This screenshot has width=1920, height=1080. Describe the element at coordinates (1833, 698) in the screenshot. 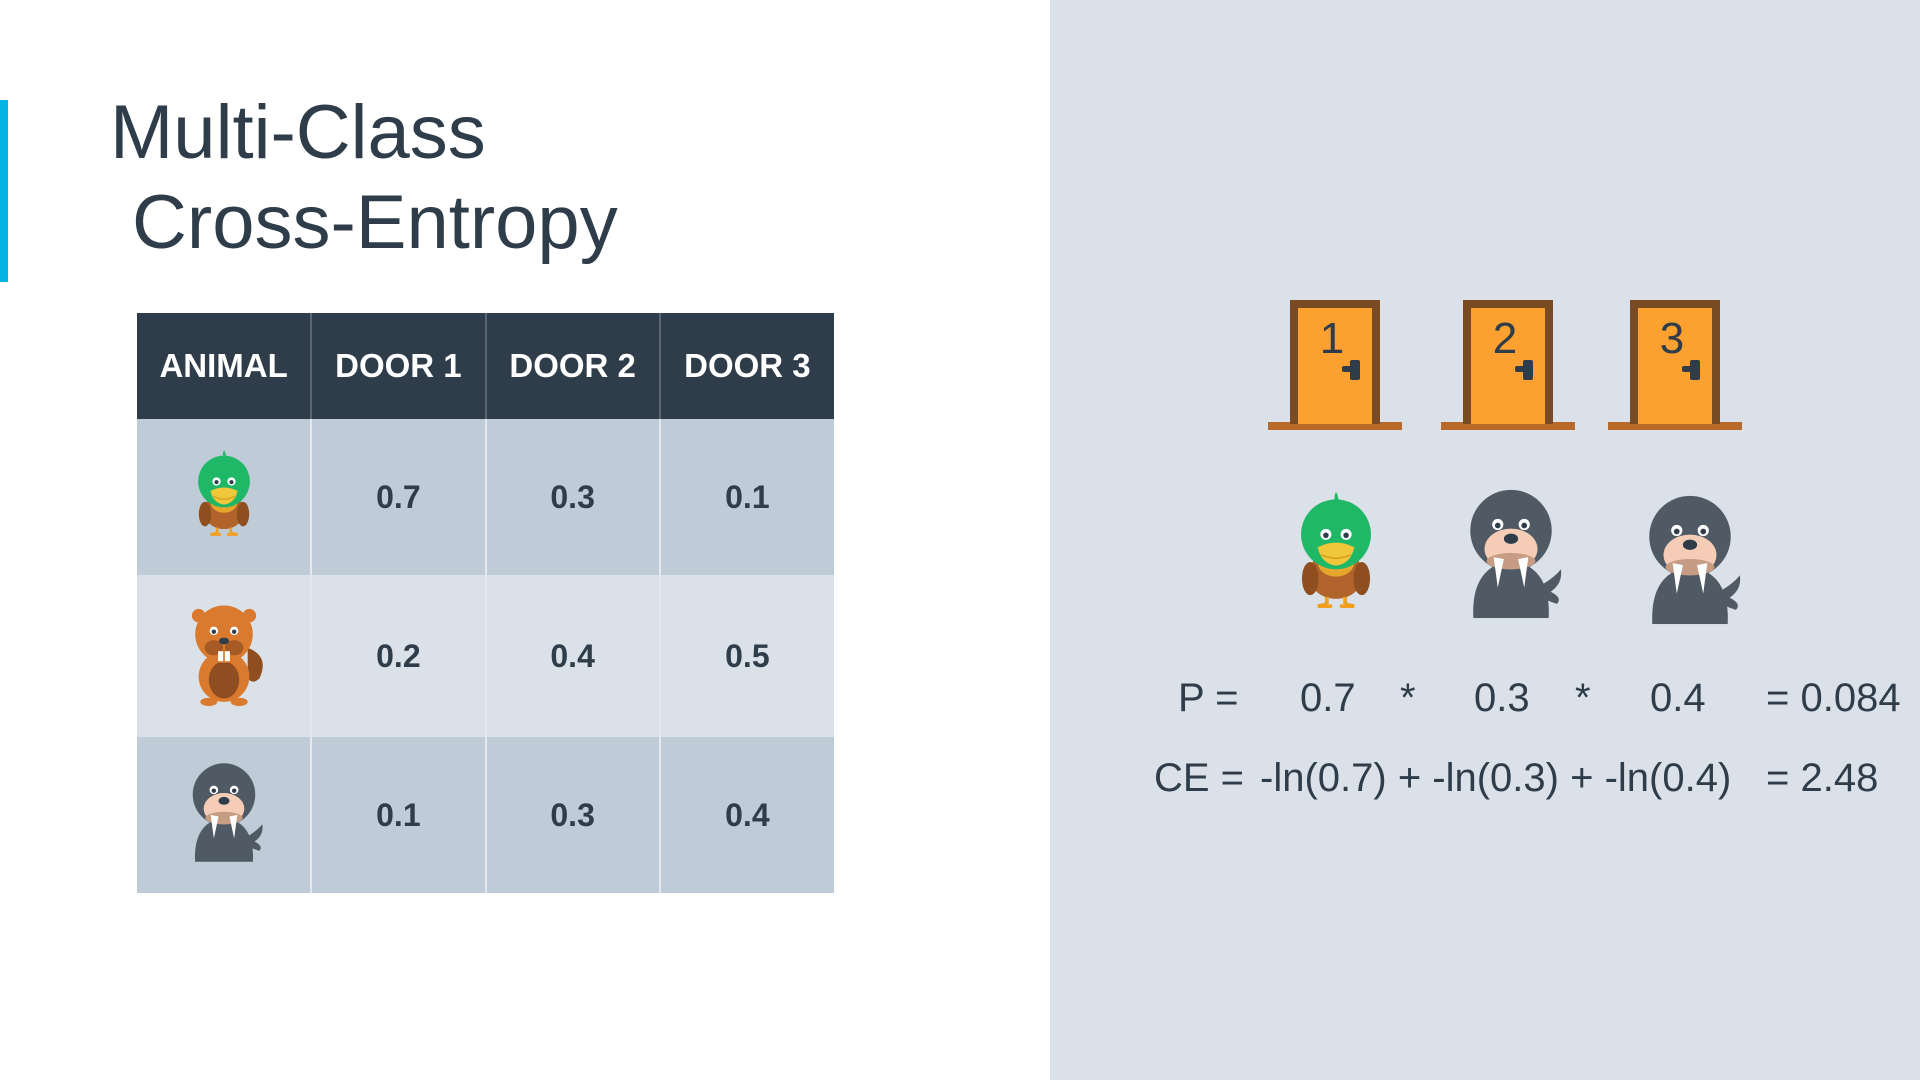

I see `p-result: = 0.084` at that location.